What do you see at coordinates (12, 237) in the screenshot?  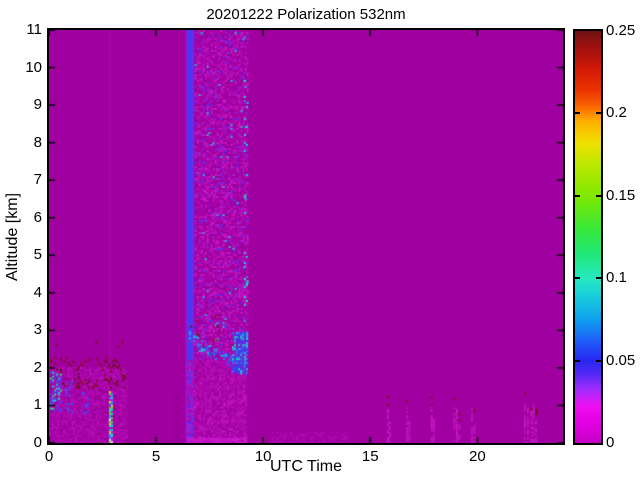 I see `y-axis-label: Altitude [km]` at bounding box center [12, 237].